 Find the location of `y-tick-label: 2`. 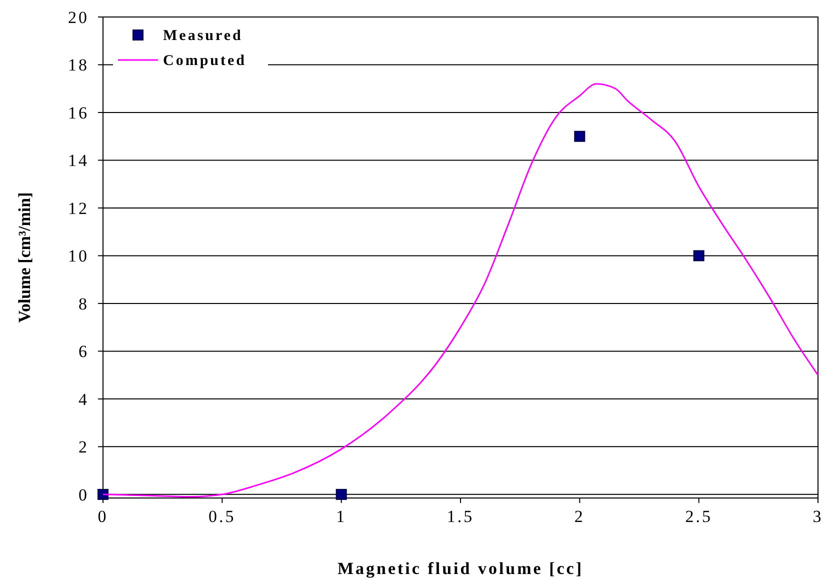

y-tick-label: 2 is located at coordinates (83, 447).